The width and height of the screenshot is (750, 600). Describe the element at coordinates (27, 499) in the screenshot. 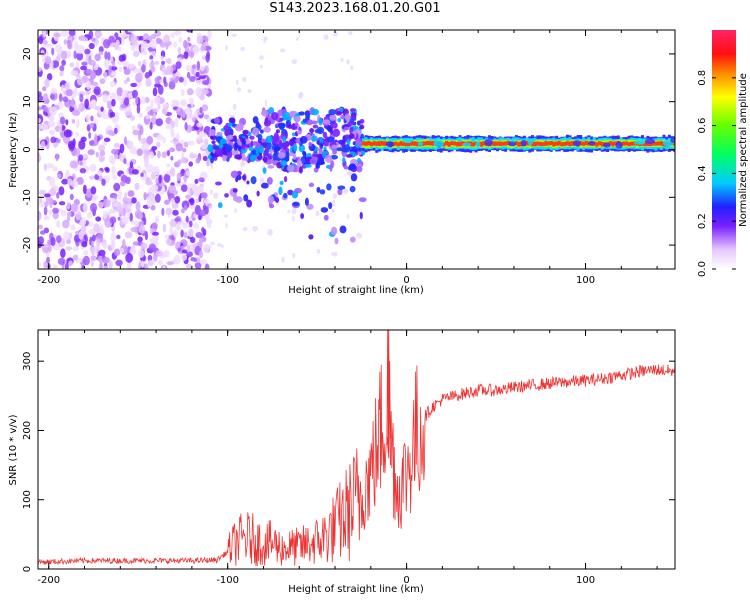

I see `snr-y-tick-label: 100` at that location.